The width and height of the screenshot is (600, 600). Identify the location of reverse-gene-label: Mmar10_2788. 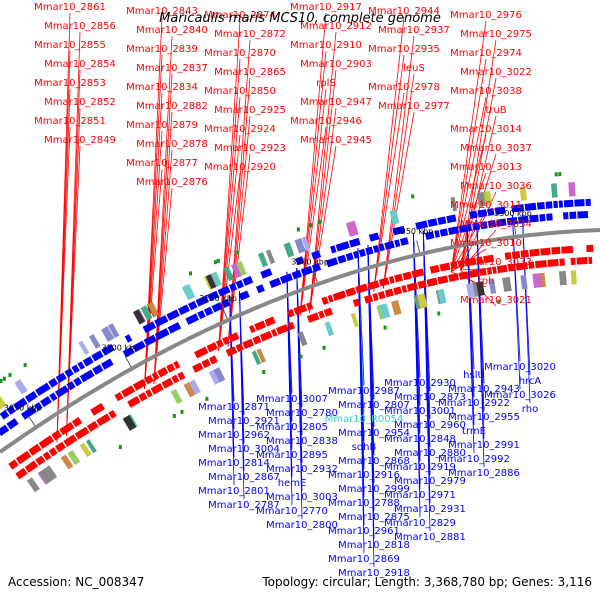
(364, 503).